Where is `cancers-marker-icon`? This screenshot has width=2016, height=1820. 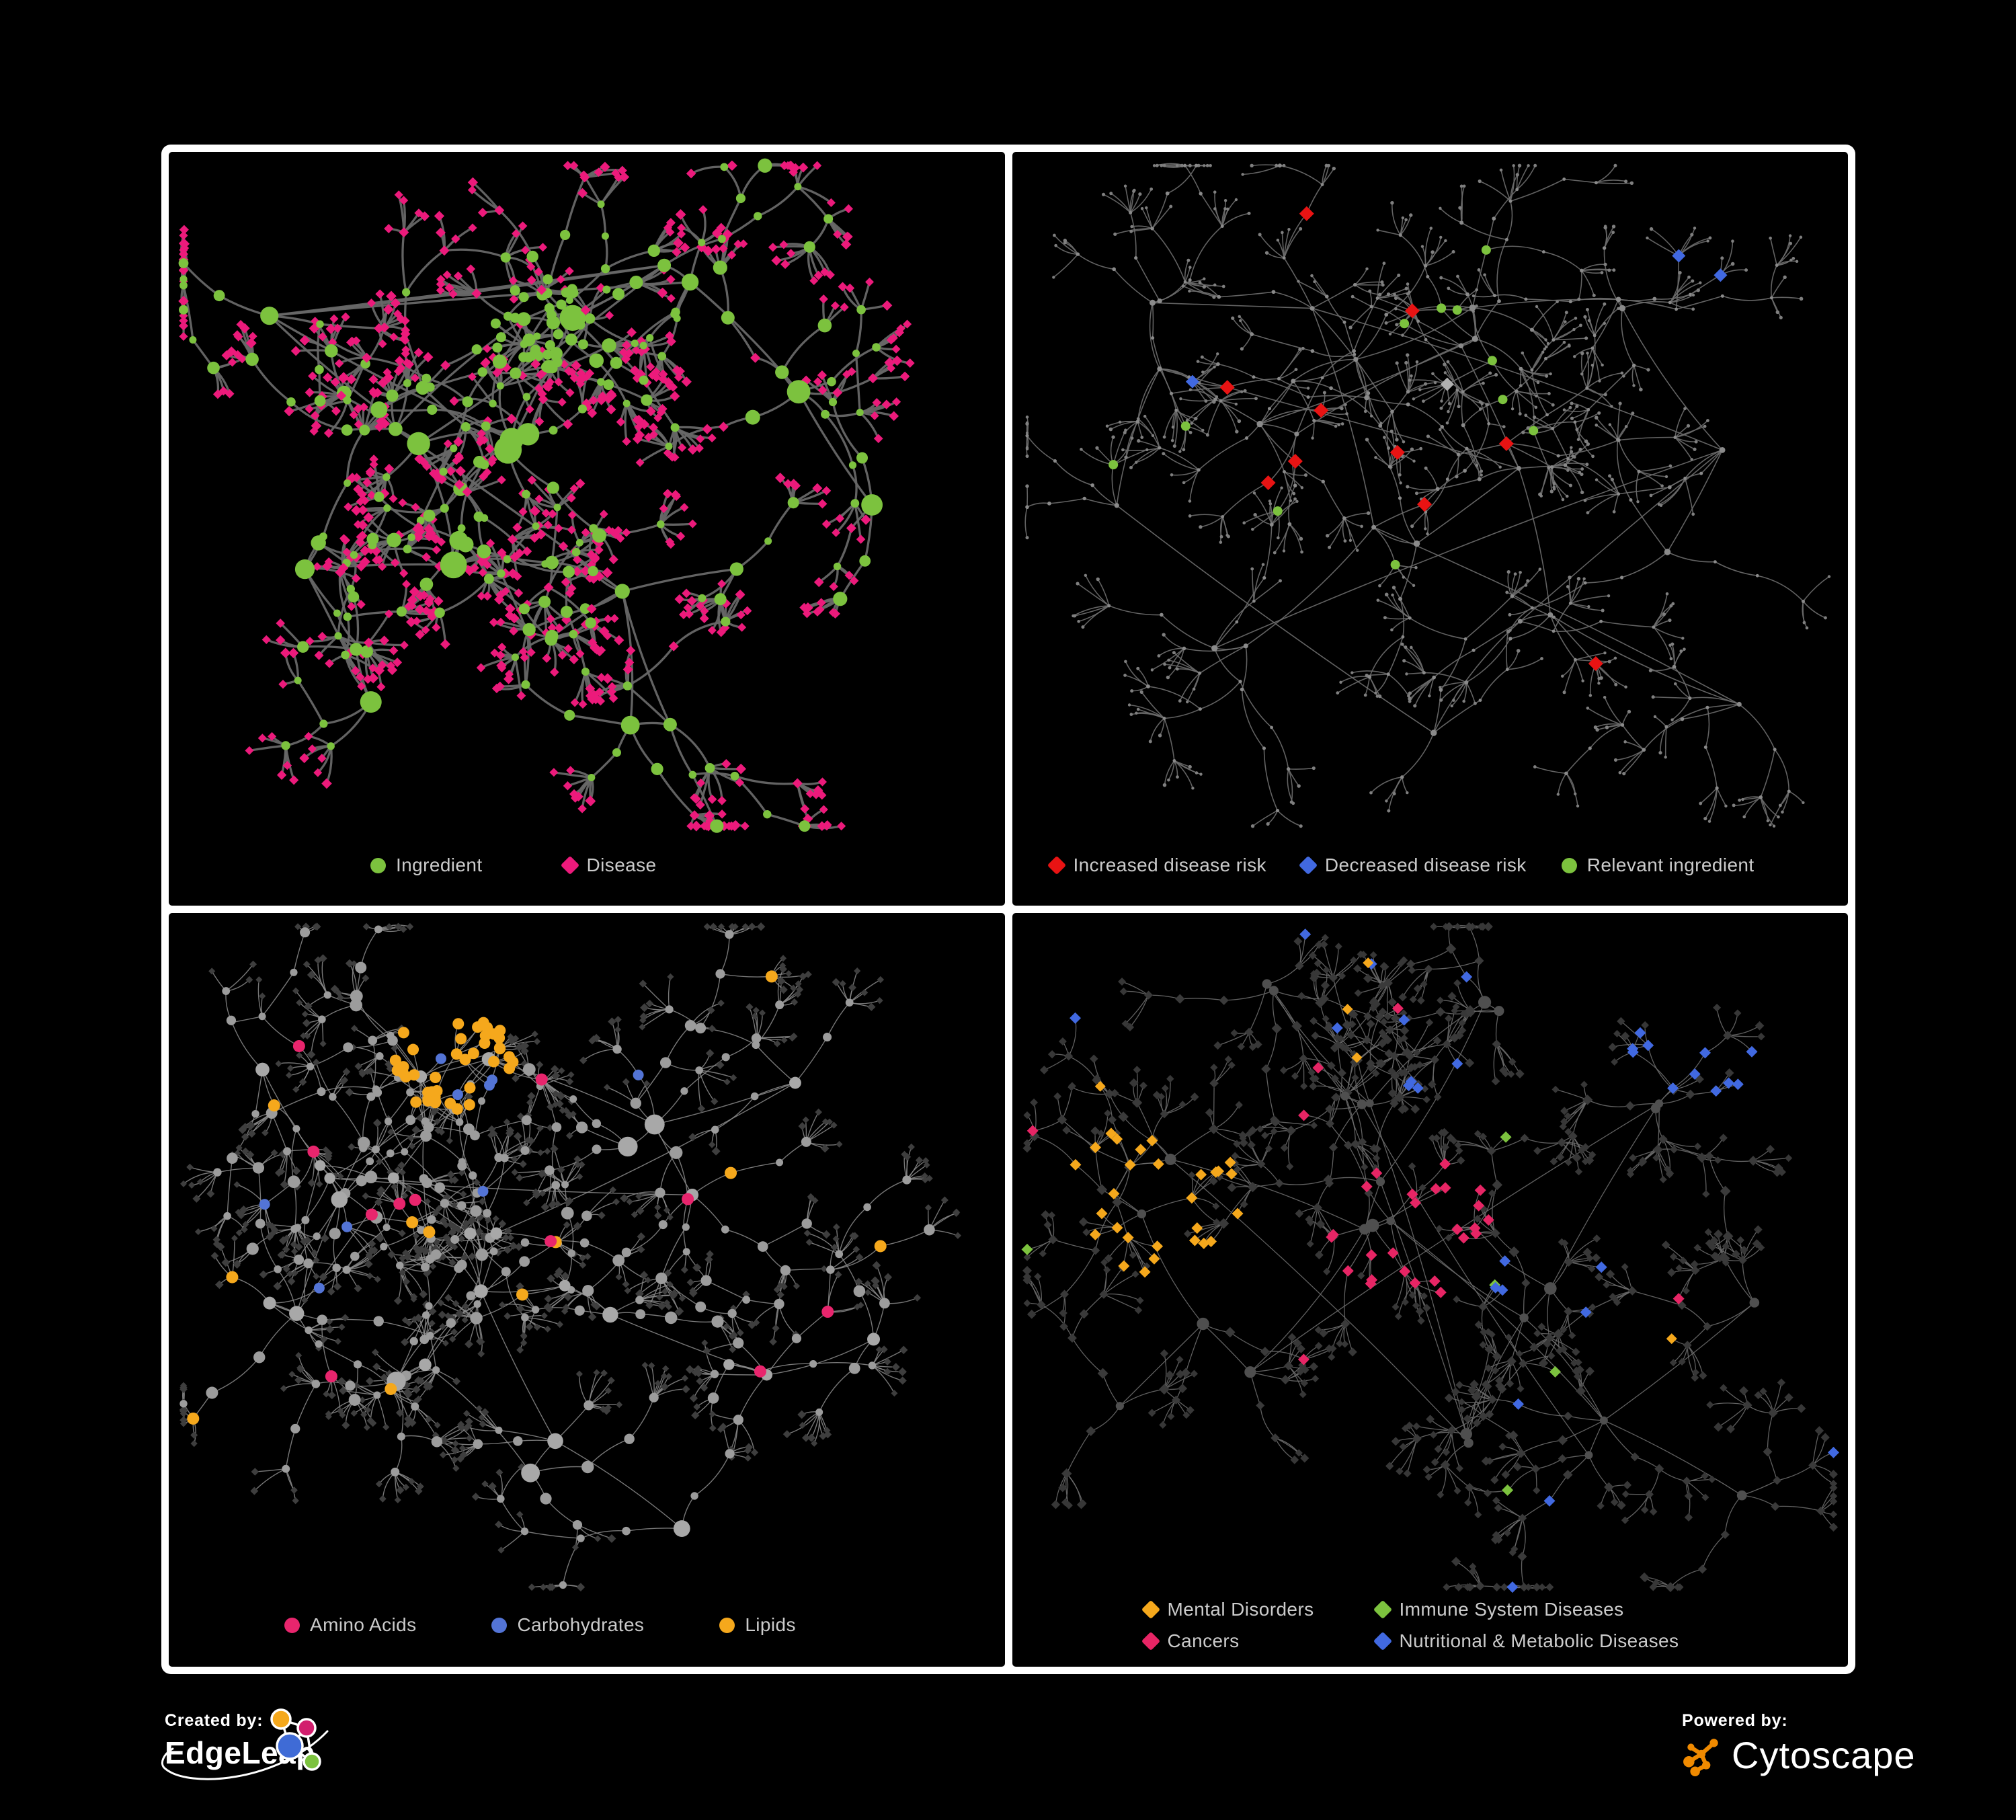 cancers-marker-icon is located at coordinates (1150, 1641).